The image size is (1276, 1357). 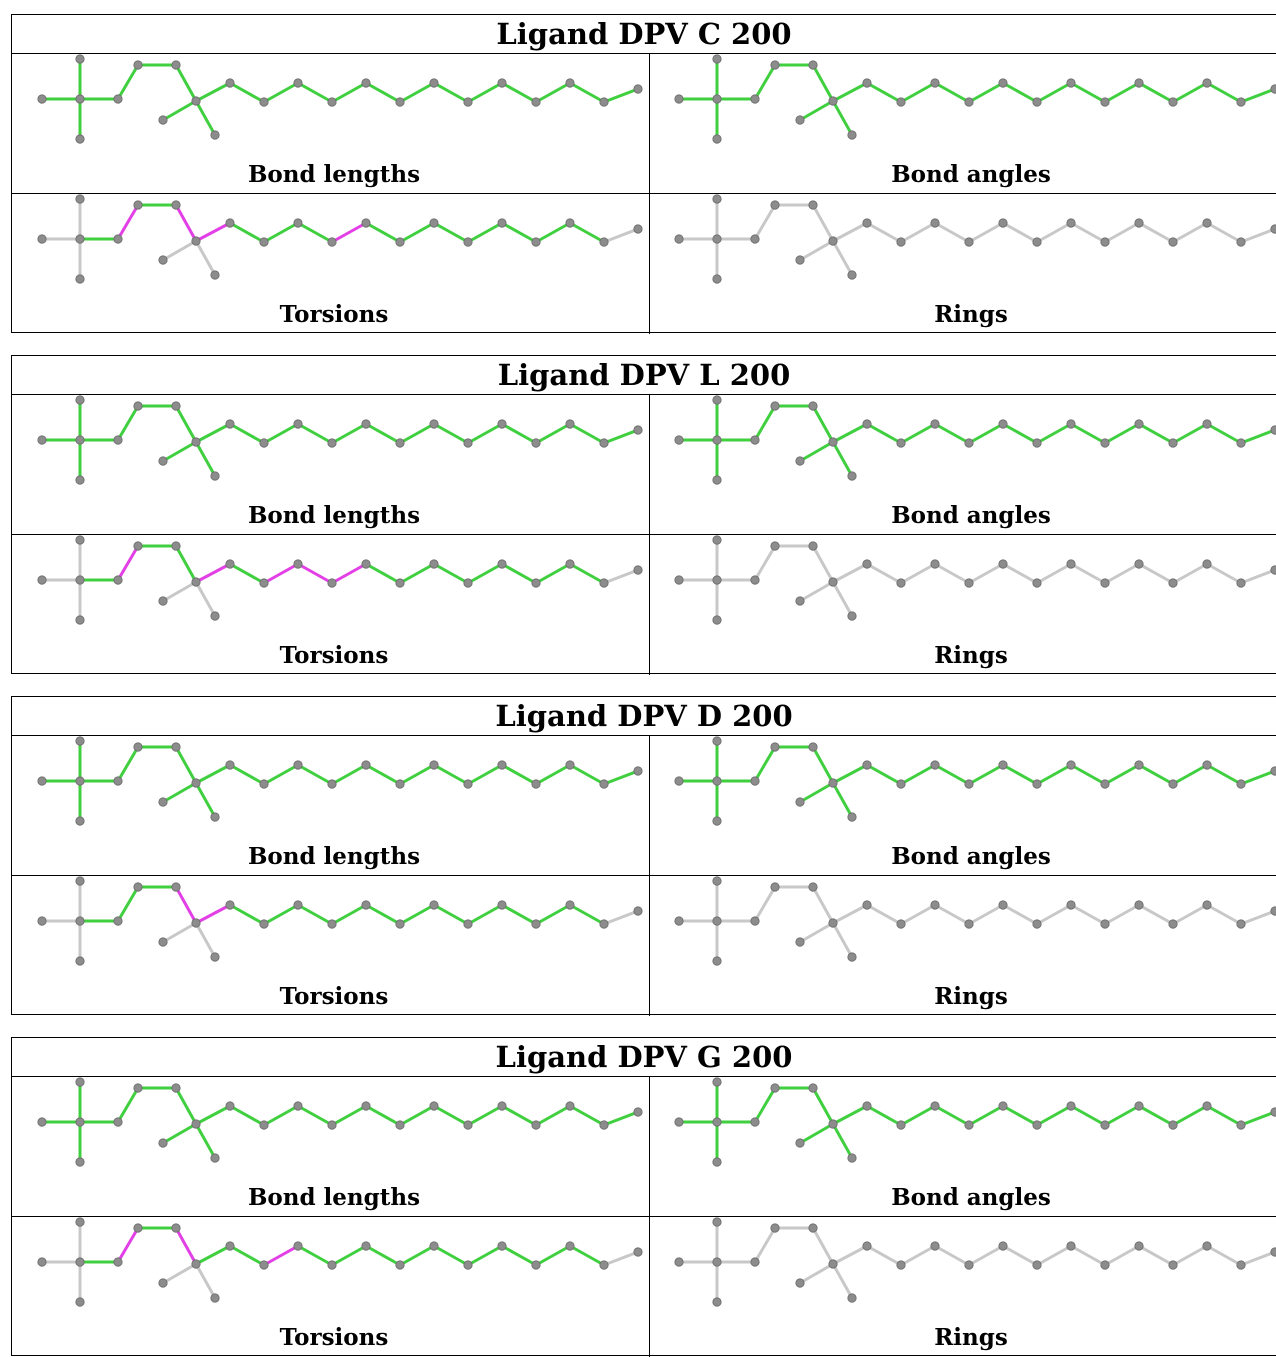 I want to click on view-caption: Bond angles, so click(x=971, y=1197).